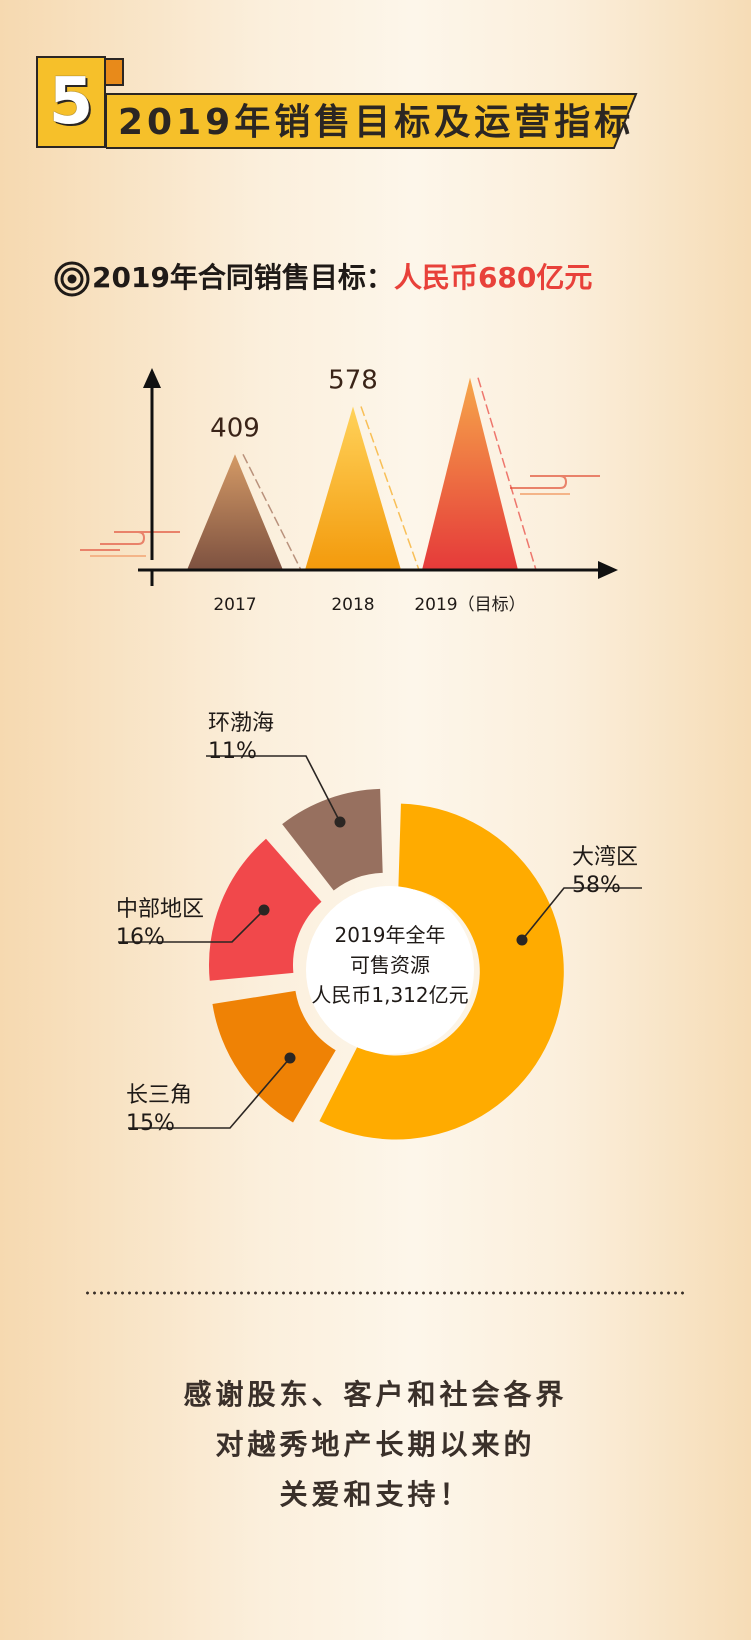 Image resolution: width=751 pixels, height=1640 pixels. Describe the element at coordinates (470, 363) in the screenshot. I see `value-label-2: 680` at that location.